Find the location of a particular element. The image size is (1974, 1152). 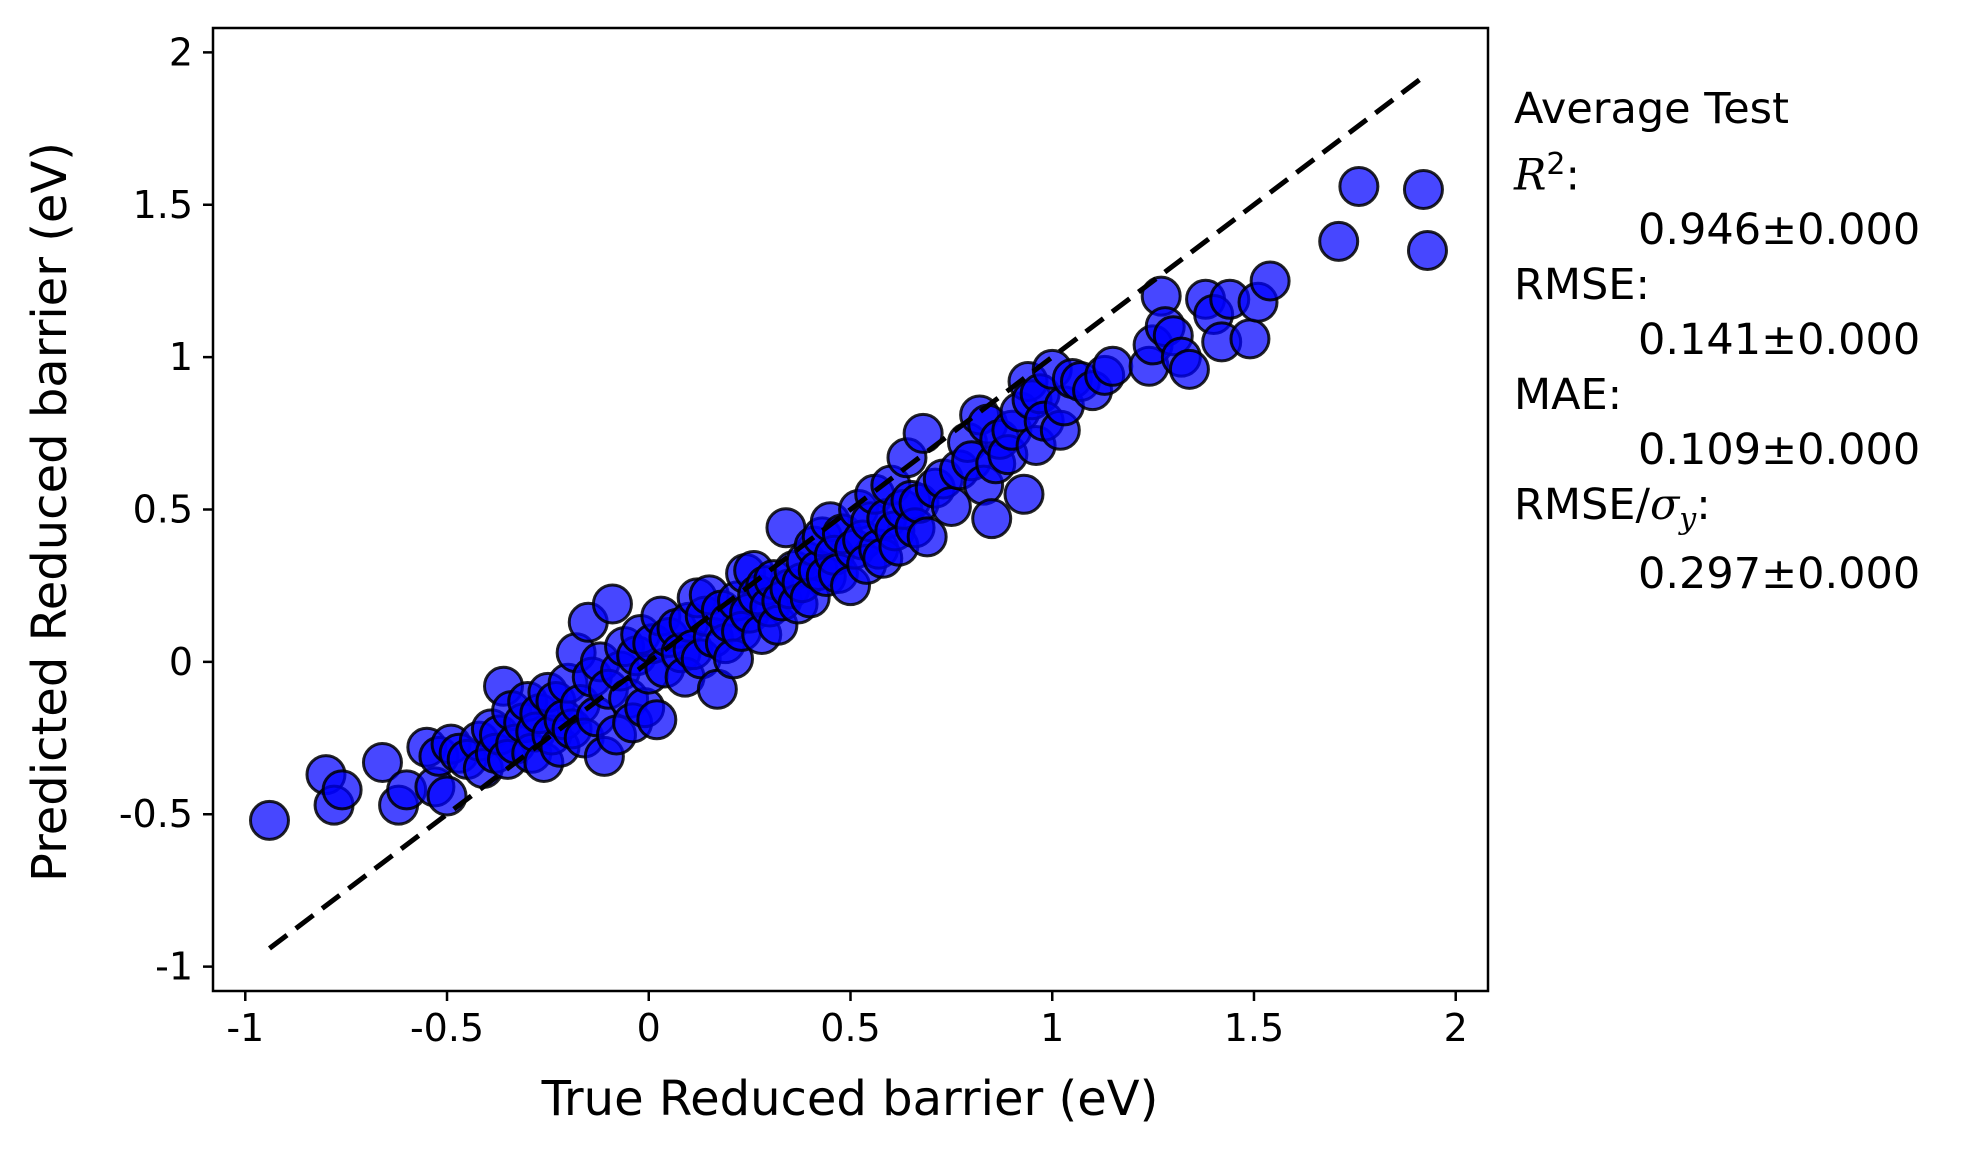

ratio-label: RMSE/σy: is located at coordinates (1612, 508).